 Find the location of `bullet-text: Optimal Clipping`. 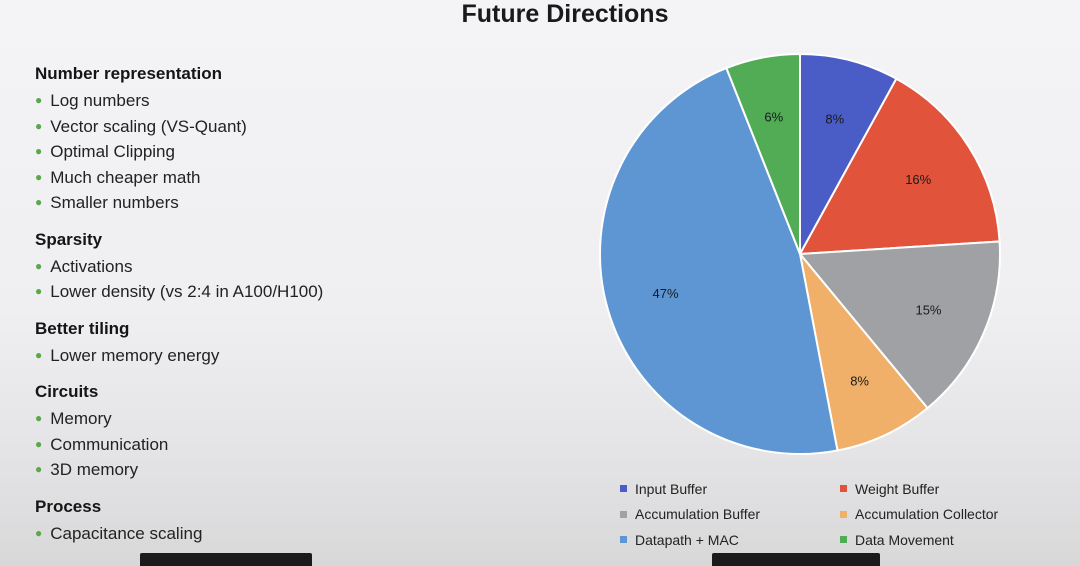

bullet-text: Optimal Clipping is located at coordinates (112, 151).